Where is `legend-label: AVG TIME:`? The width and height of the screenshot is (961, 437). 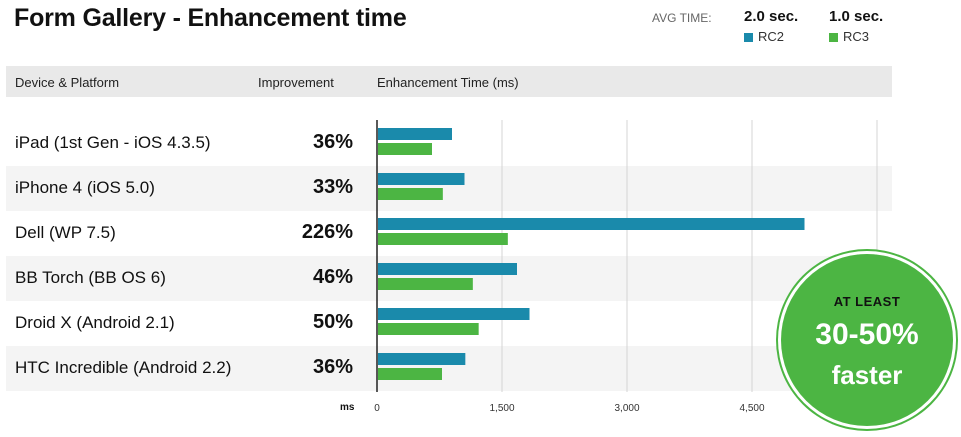
legend-label: AVG TIME: is located at coordinates (682, 18).